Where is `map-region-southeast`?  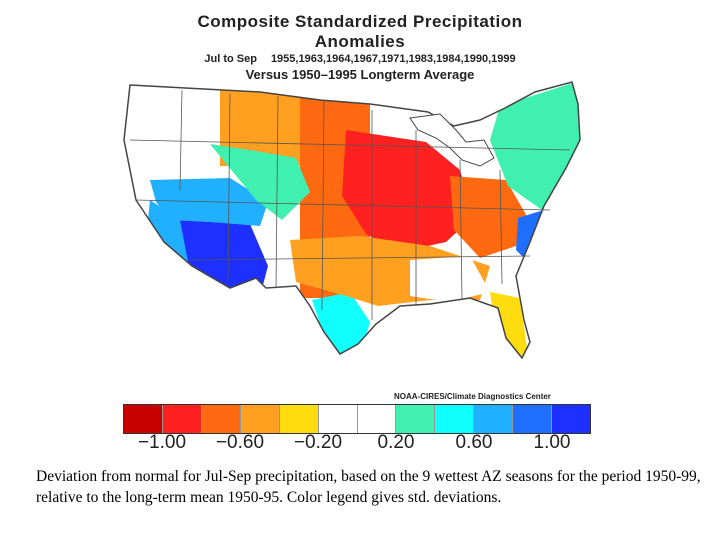
map-region-southeast is located at coordinates (450, 279).